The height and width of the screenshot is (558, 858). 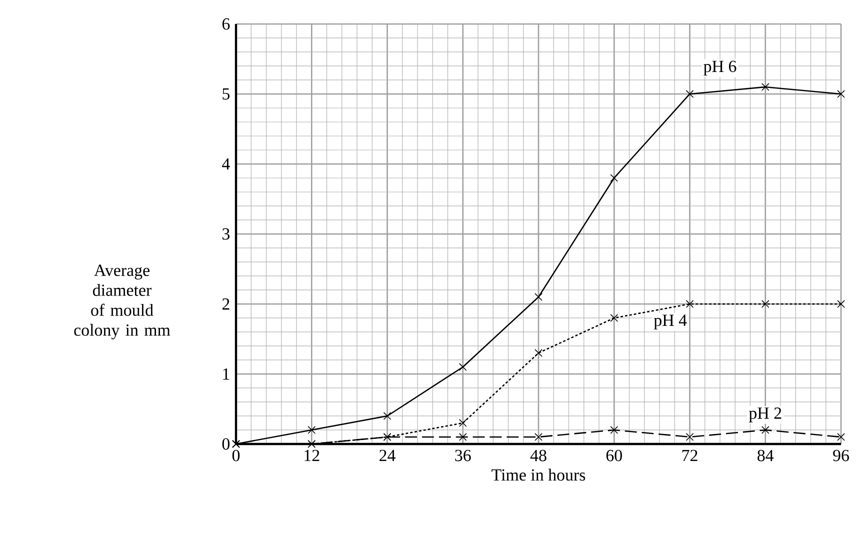 I want to click on x-tick-label: 72, so click(x=690, y=456).